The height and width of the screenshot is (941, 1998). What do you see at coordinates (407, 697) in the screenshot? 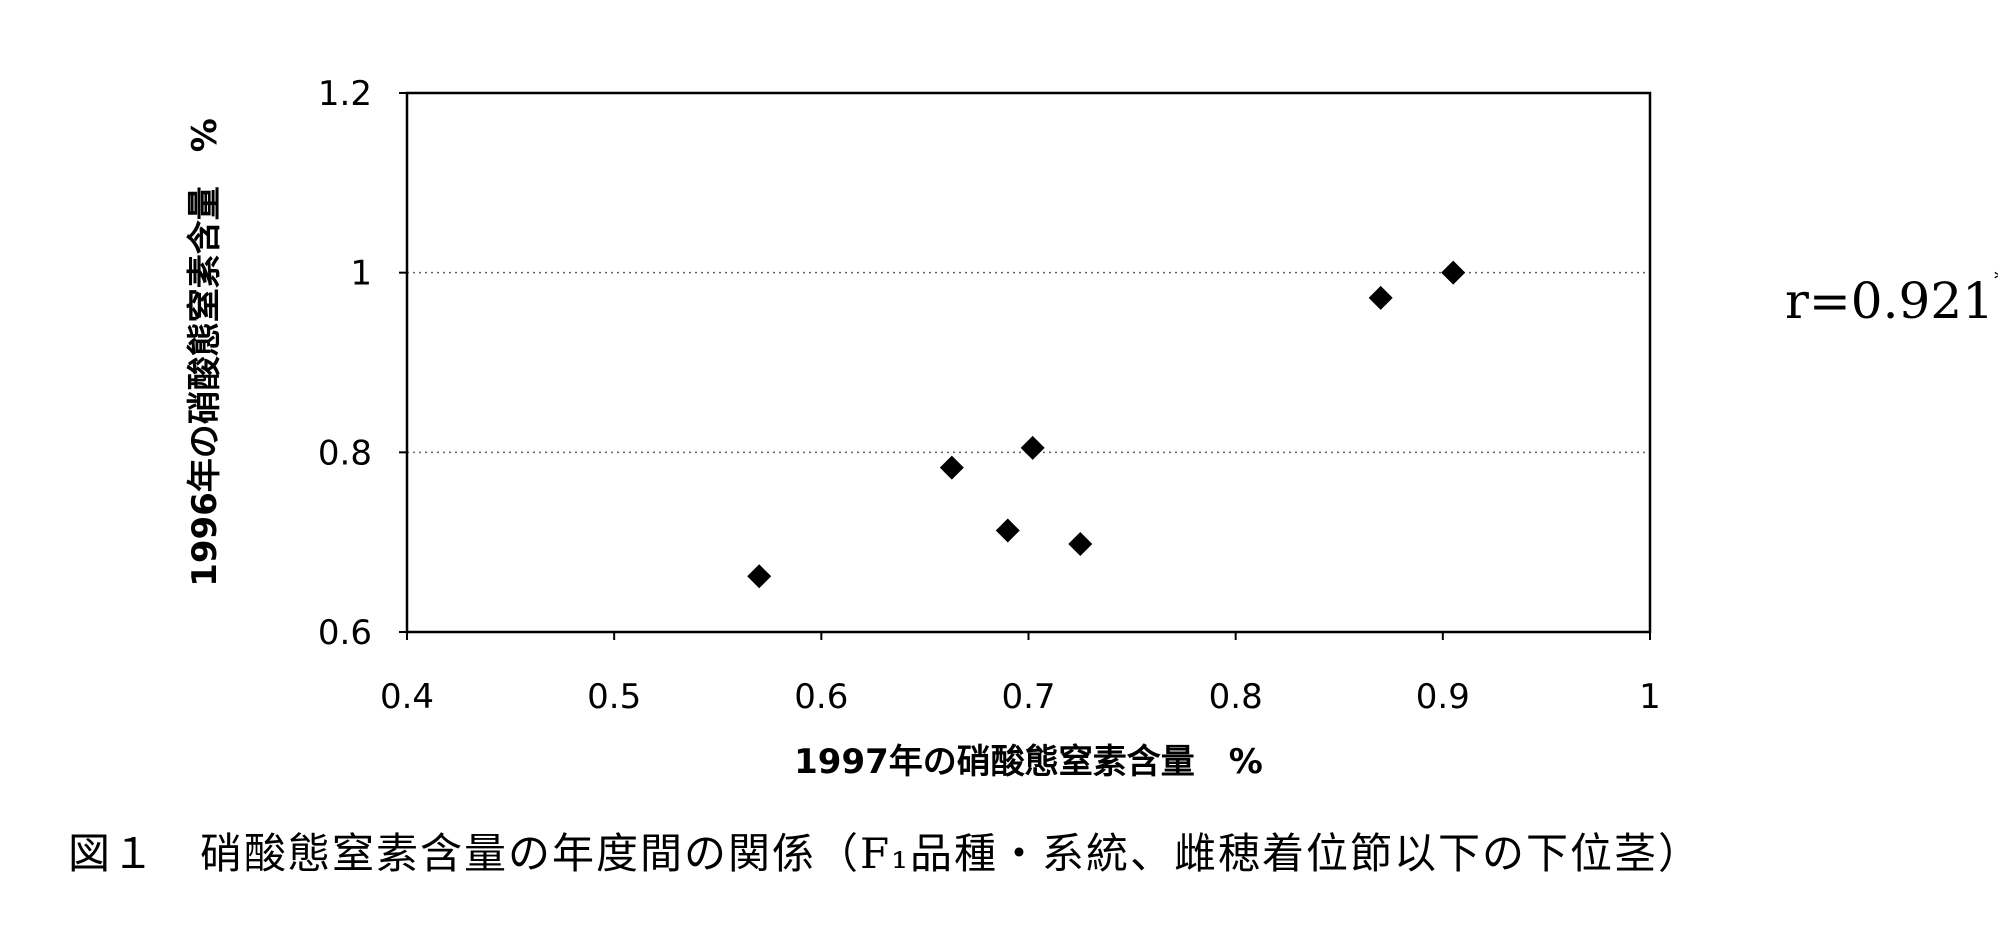
I see `x-tick-label-0: 0.4` at bounding box center [407, 697].